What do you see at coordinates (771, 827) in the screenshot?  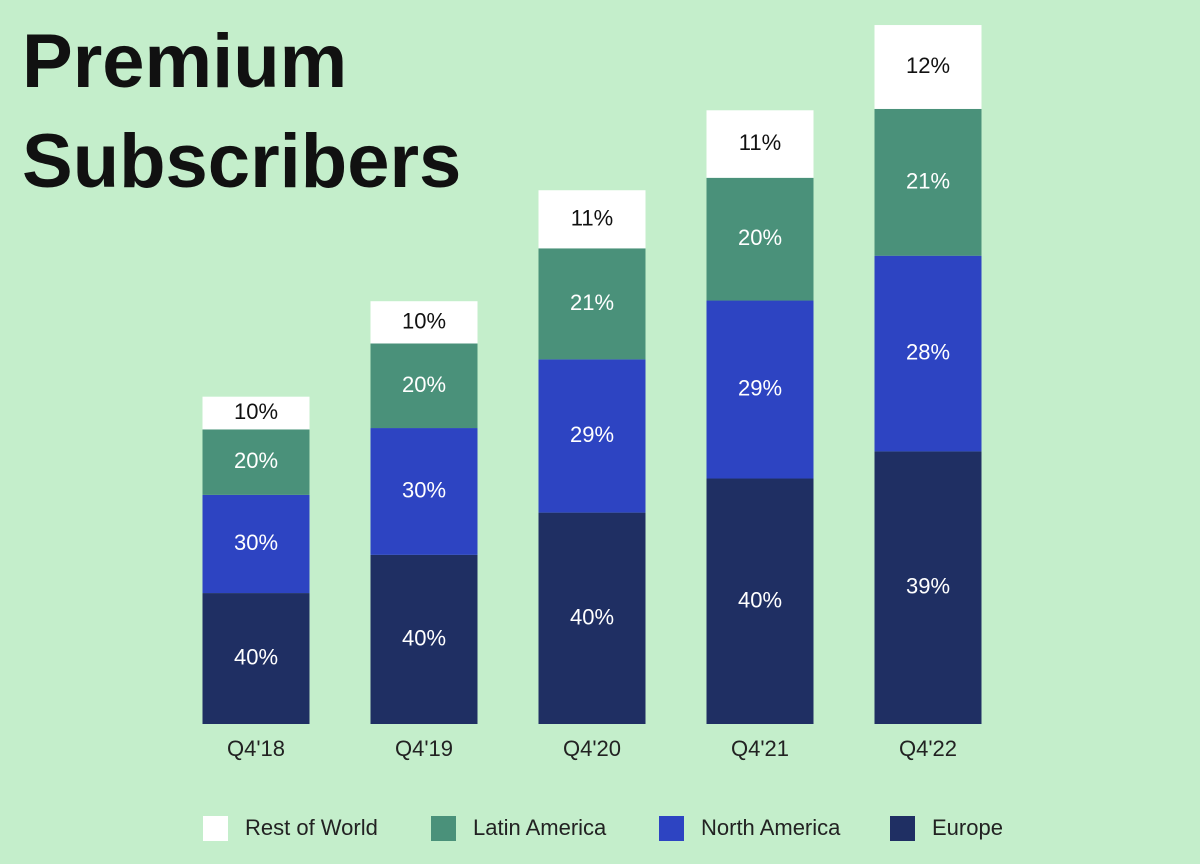 I see `legend-label: North America` at bounding box center [771, 827].